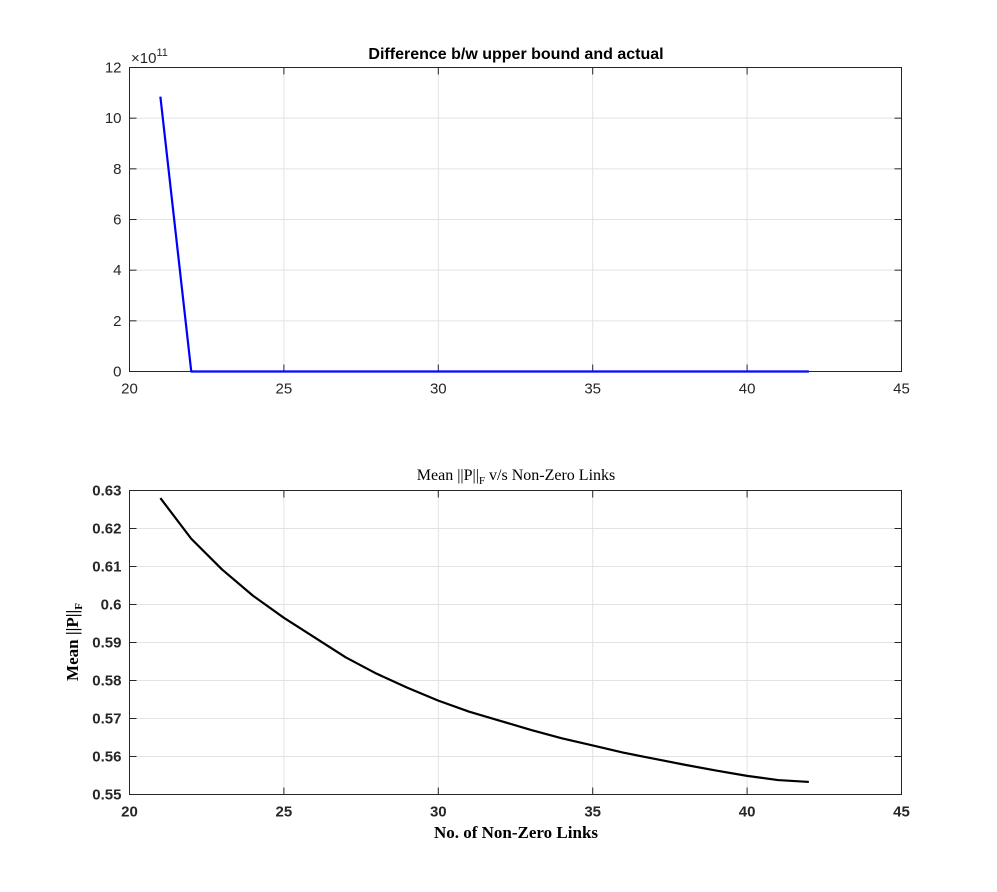 Image resolution: width=997 pixels, height=892 pixels. What do you see at coordinates (129, 812) in the screenshot?
I see `bottom-chart-xtick-label: 20` at bounding box center [129, 812].